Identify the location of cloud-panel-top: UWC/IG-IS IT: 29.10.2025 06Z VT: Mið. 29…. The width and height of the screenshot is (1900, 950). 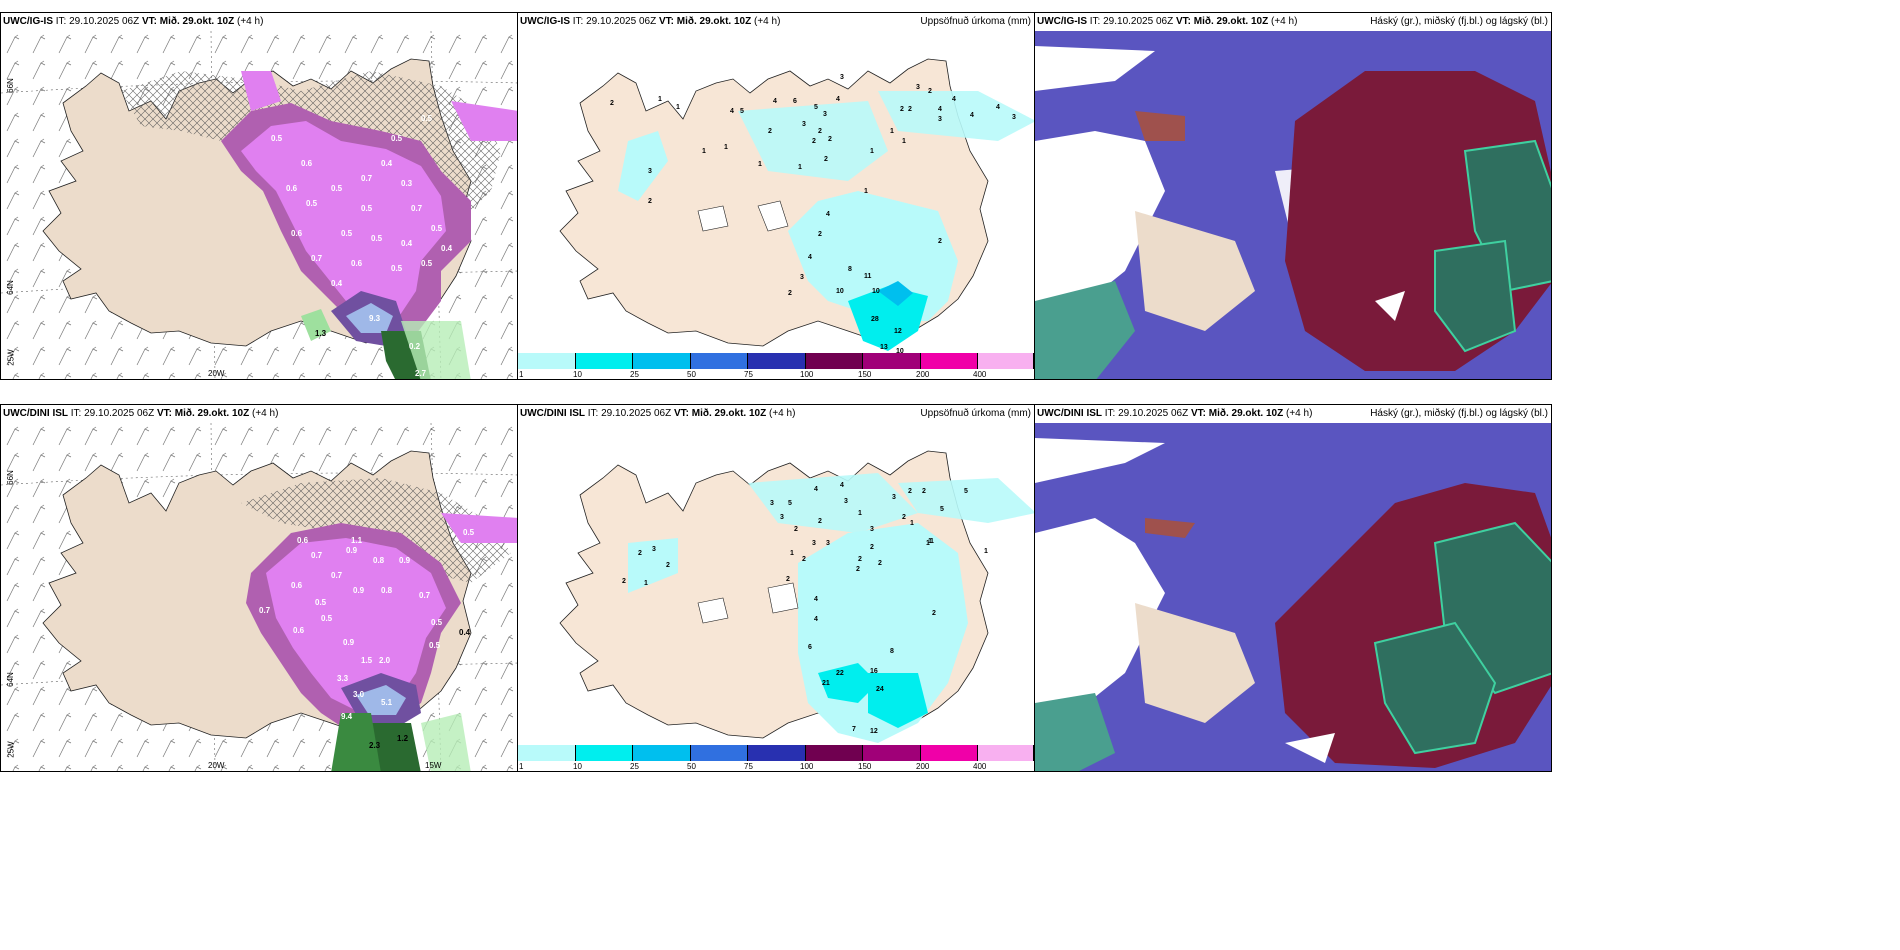
(1293, 196).